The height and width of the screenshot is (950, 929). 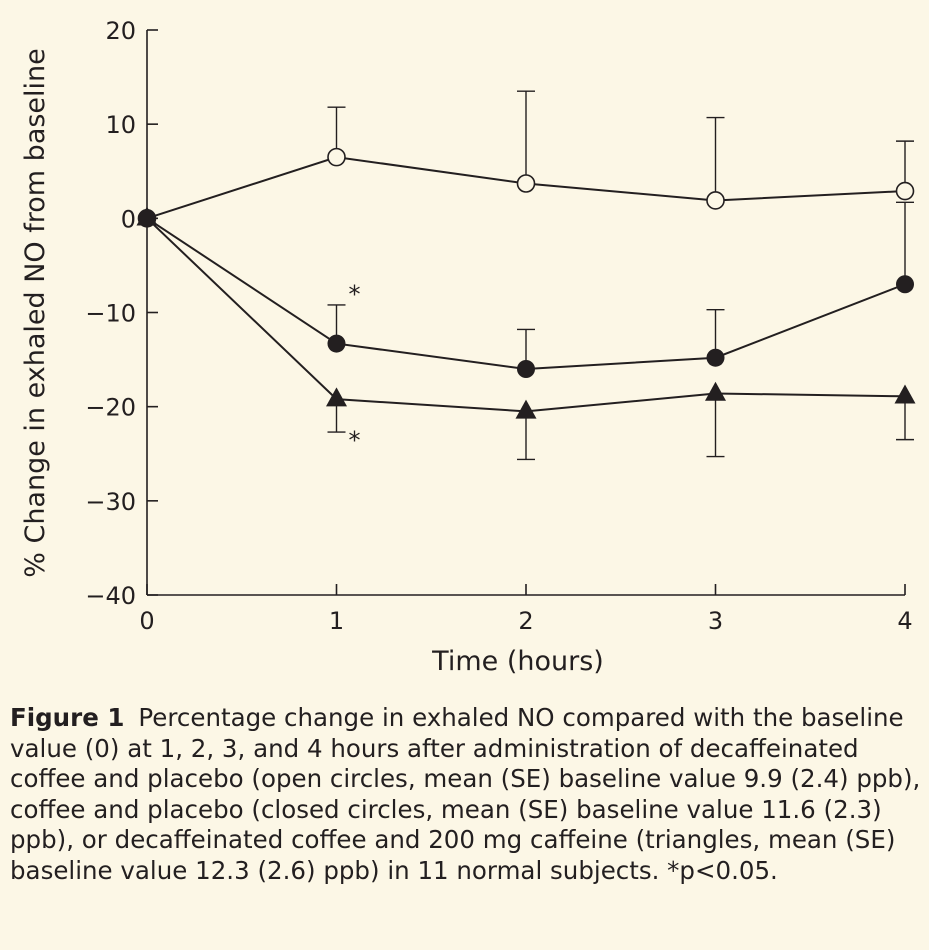 I want to click on annotations: **, so click(x=355, y=367).